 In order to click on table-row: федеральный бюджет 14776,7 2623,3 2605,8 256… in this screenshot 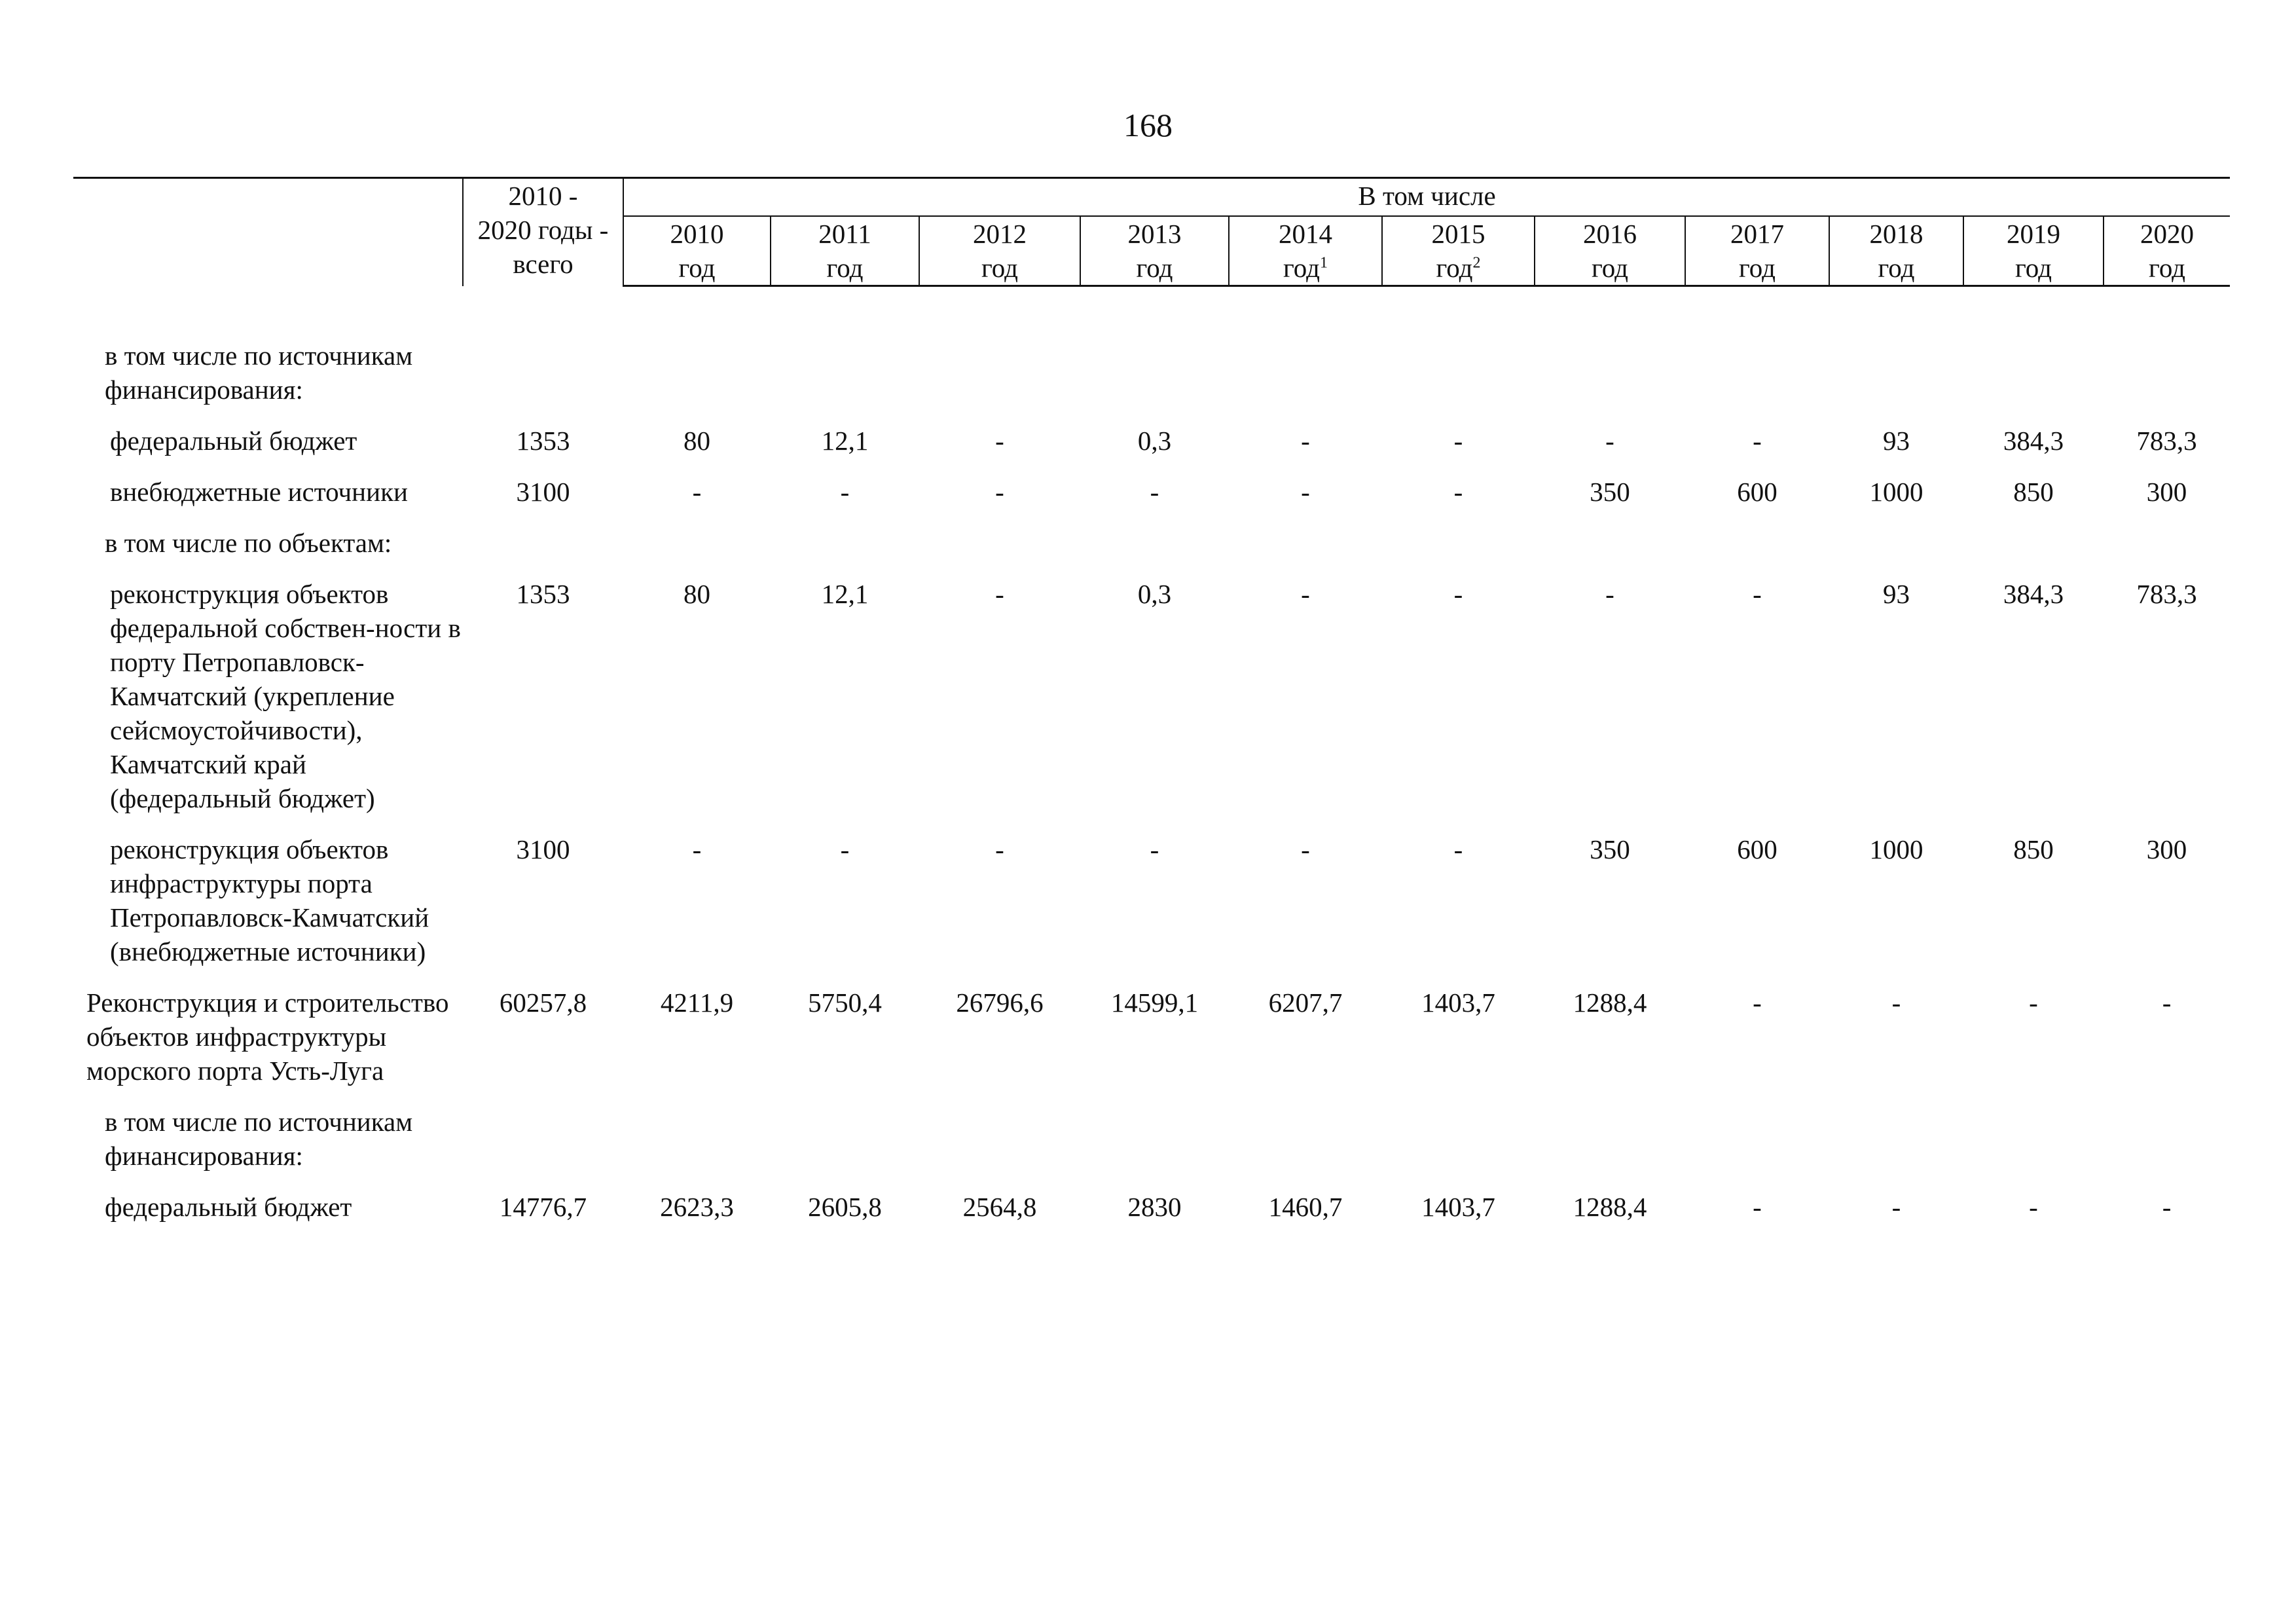, I will do `click(1151, 1215)`.